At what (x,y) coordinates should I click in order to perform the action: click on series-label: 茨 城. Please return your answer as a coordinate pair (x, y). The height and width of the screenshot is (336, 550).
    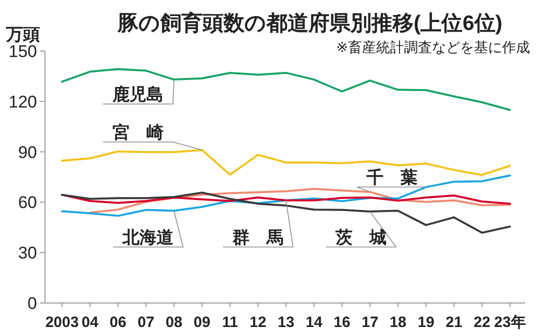
    Looking at the image, I should click on (360, 237).